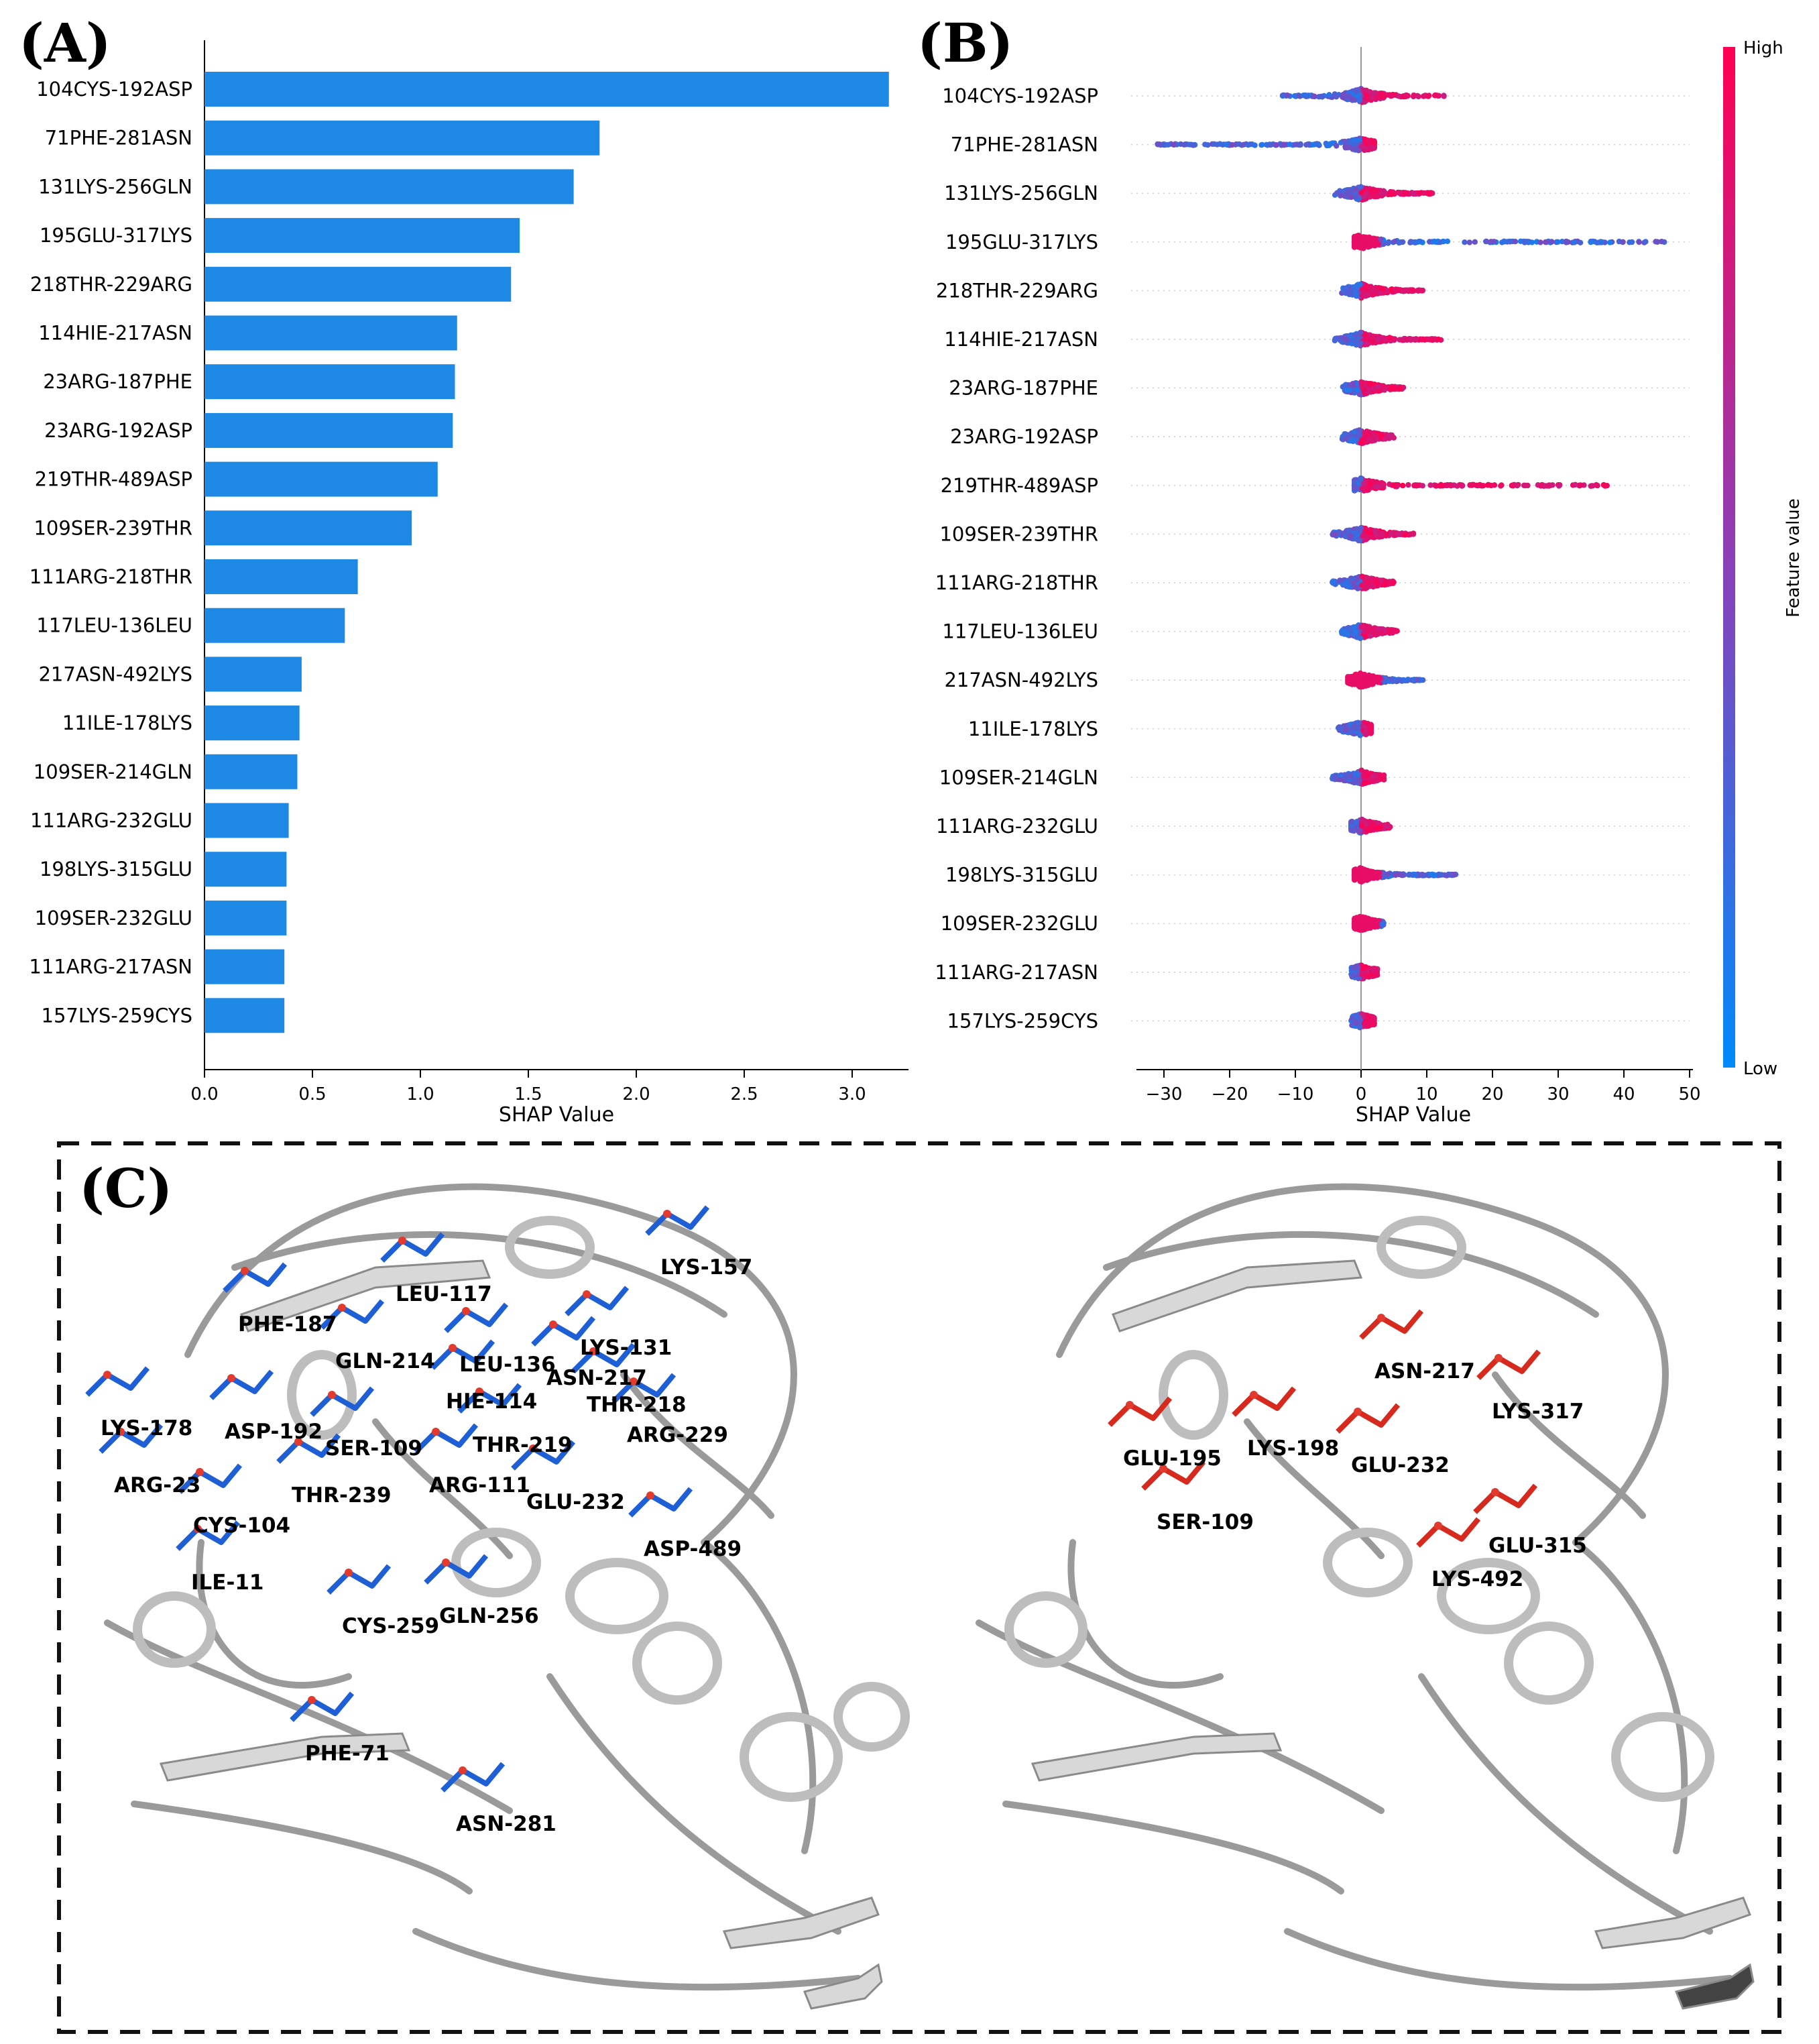  I want to click on bar-label-10: 111ARG-218THR, so click(111, 576).